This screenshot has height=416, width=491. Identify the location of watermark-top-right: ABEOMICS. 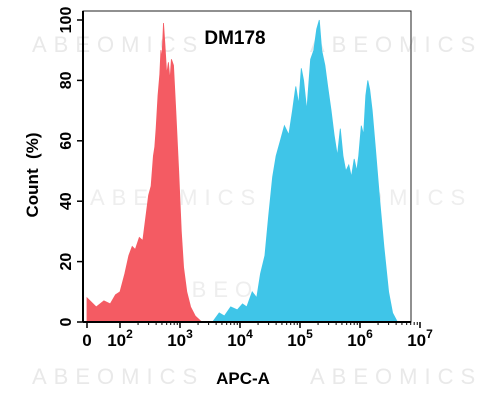
(396, 44).